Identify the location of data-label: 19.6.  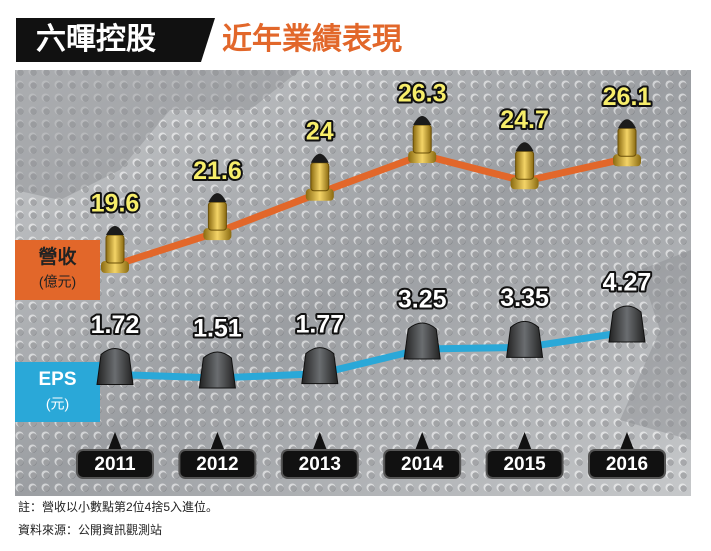
(115, 204).